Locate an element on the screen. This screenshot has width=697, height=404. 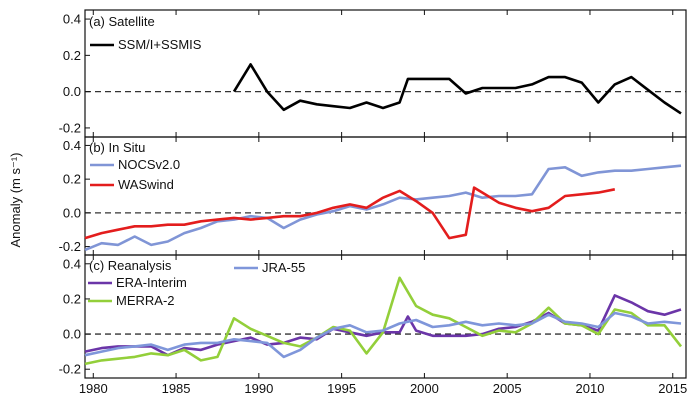
legend-label: MERRA-2 is located at coordinates (145, 300).